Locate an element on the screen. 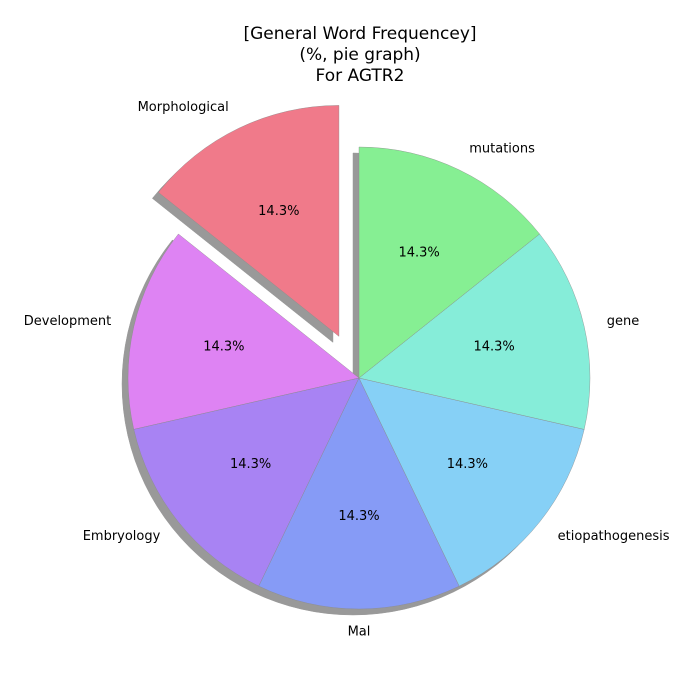  pie-slice-morphological is located at coordinates (249, 221).